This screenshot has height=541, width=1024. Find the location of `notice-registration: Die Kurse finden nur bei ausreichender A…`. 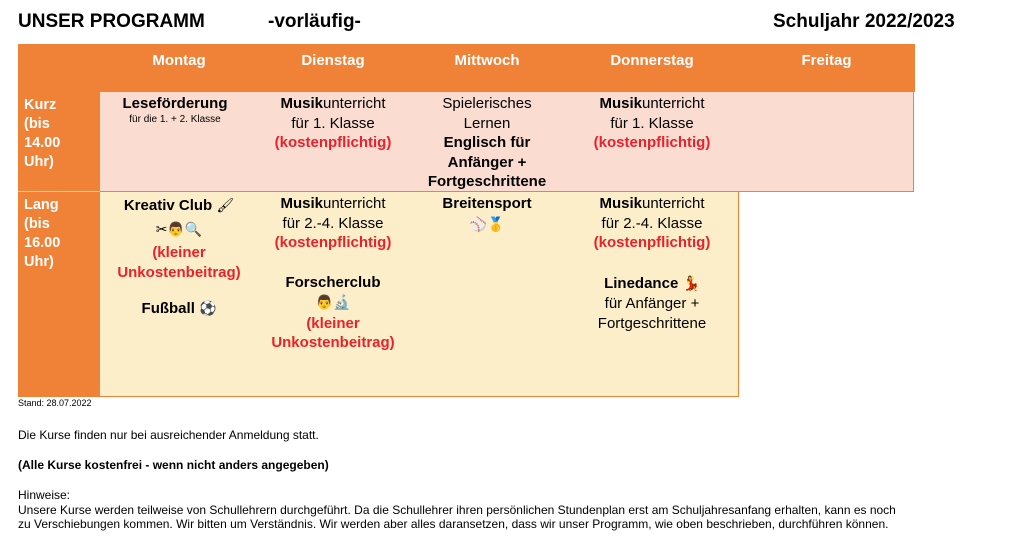

notice-registration: Die Kurse finden nur bei ausreichender A… is located at coordinates (168, 435).